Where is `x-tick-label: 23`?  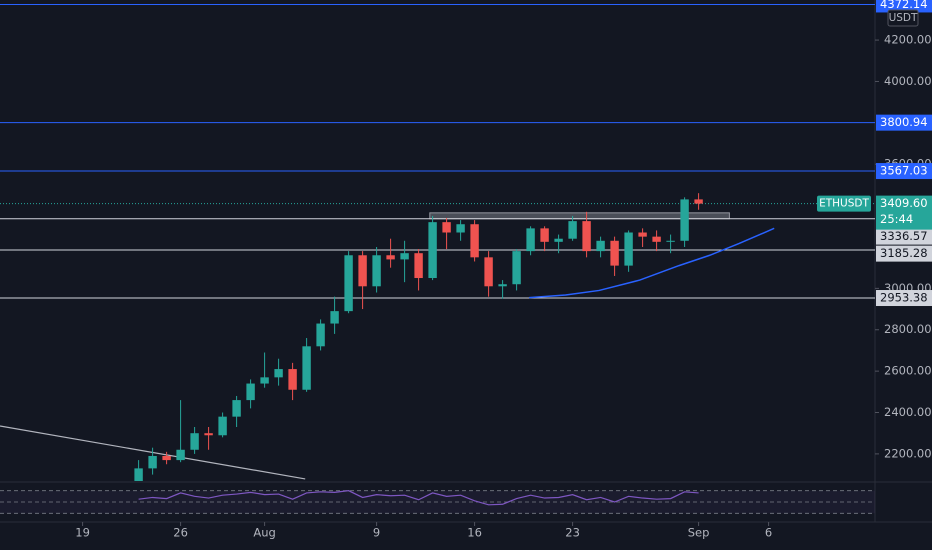 x-tick-label: 23 is located at coordinates (572, 533).